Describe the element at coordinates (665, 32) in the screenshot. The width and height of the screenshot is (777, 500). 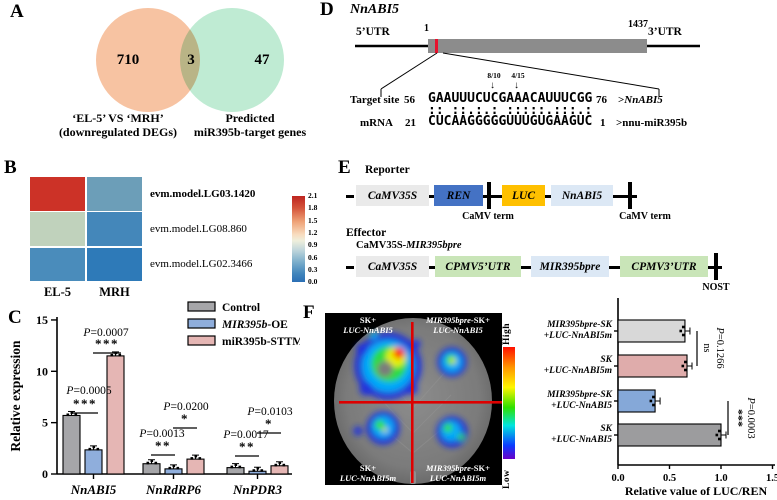
I see `utr3-label: 3’UTR` at that location.